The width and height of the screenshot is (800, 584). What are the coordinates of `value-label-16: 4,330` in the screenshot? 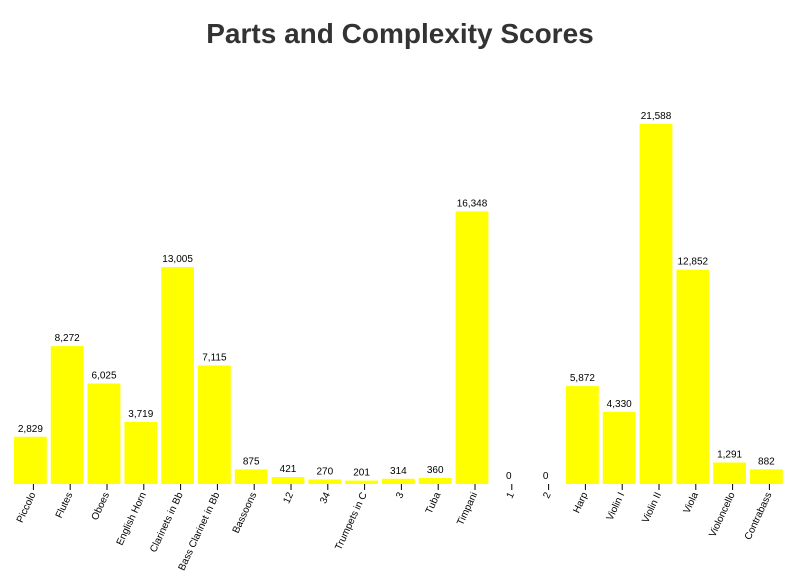 It's located at (619, 404).